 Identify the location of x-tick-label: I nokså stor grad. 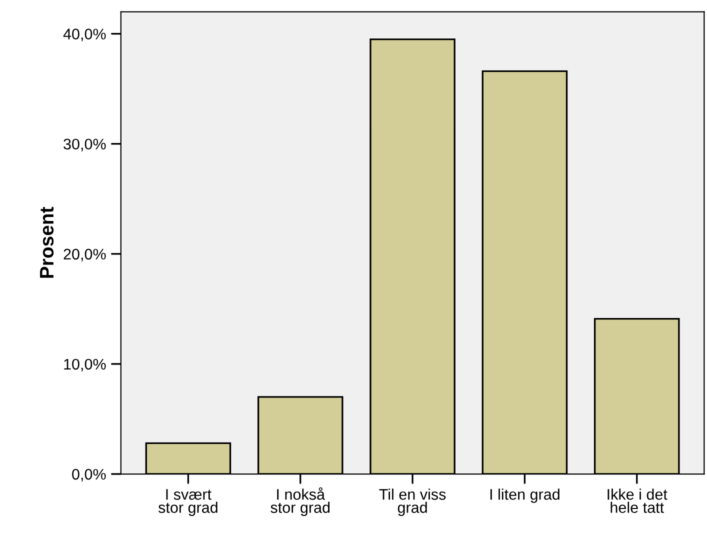
(300, 501).